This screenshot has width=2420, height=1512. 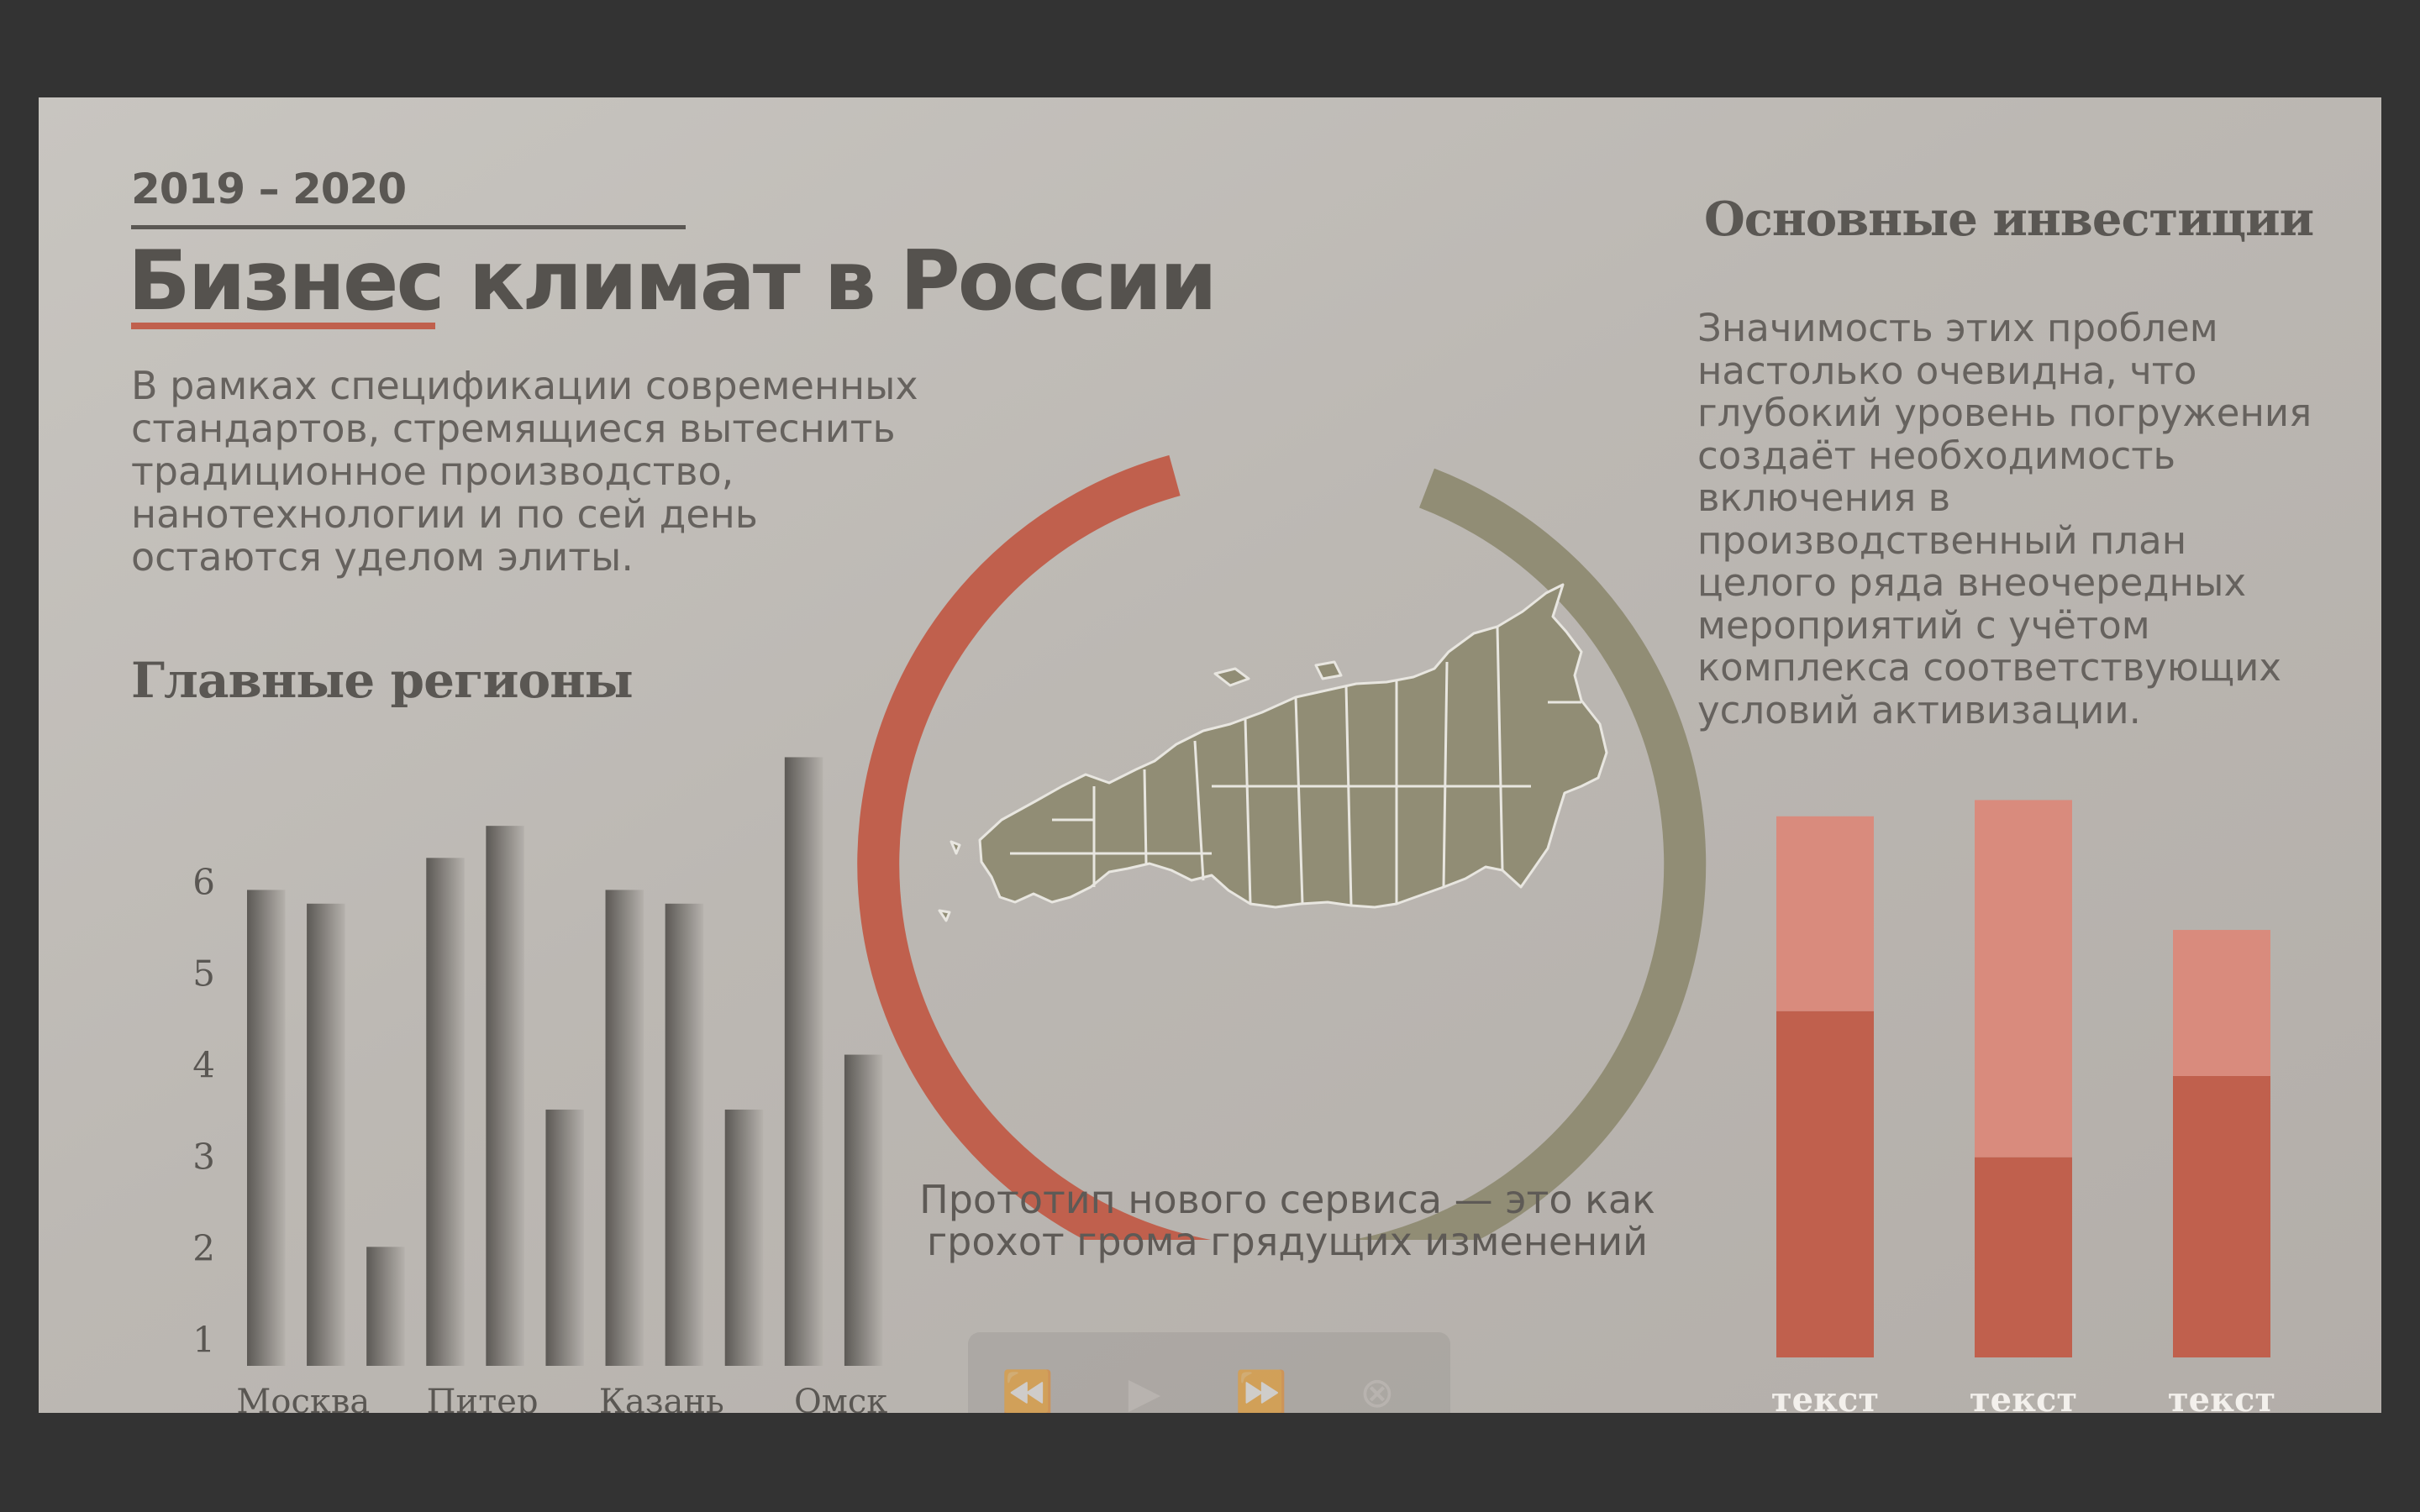 What do you see at coordinates (840, 1398) in the screenshot?
I see `x-tick-label: Омск` at bounding box center [840, 1398].